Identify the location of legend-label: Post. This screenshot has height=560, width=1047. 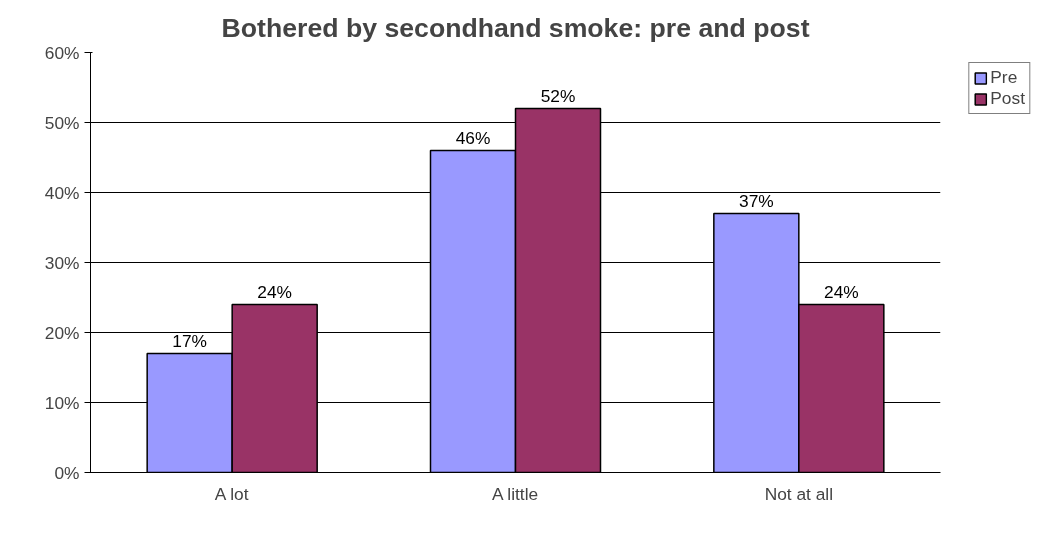
(1007, 98).